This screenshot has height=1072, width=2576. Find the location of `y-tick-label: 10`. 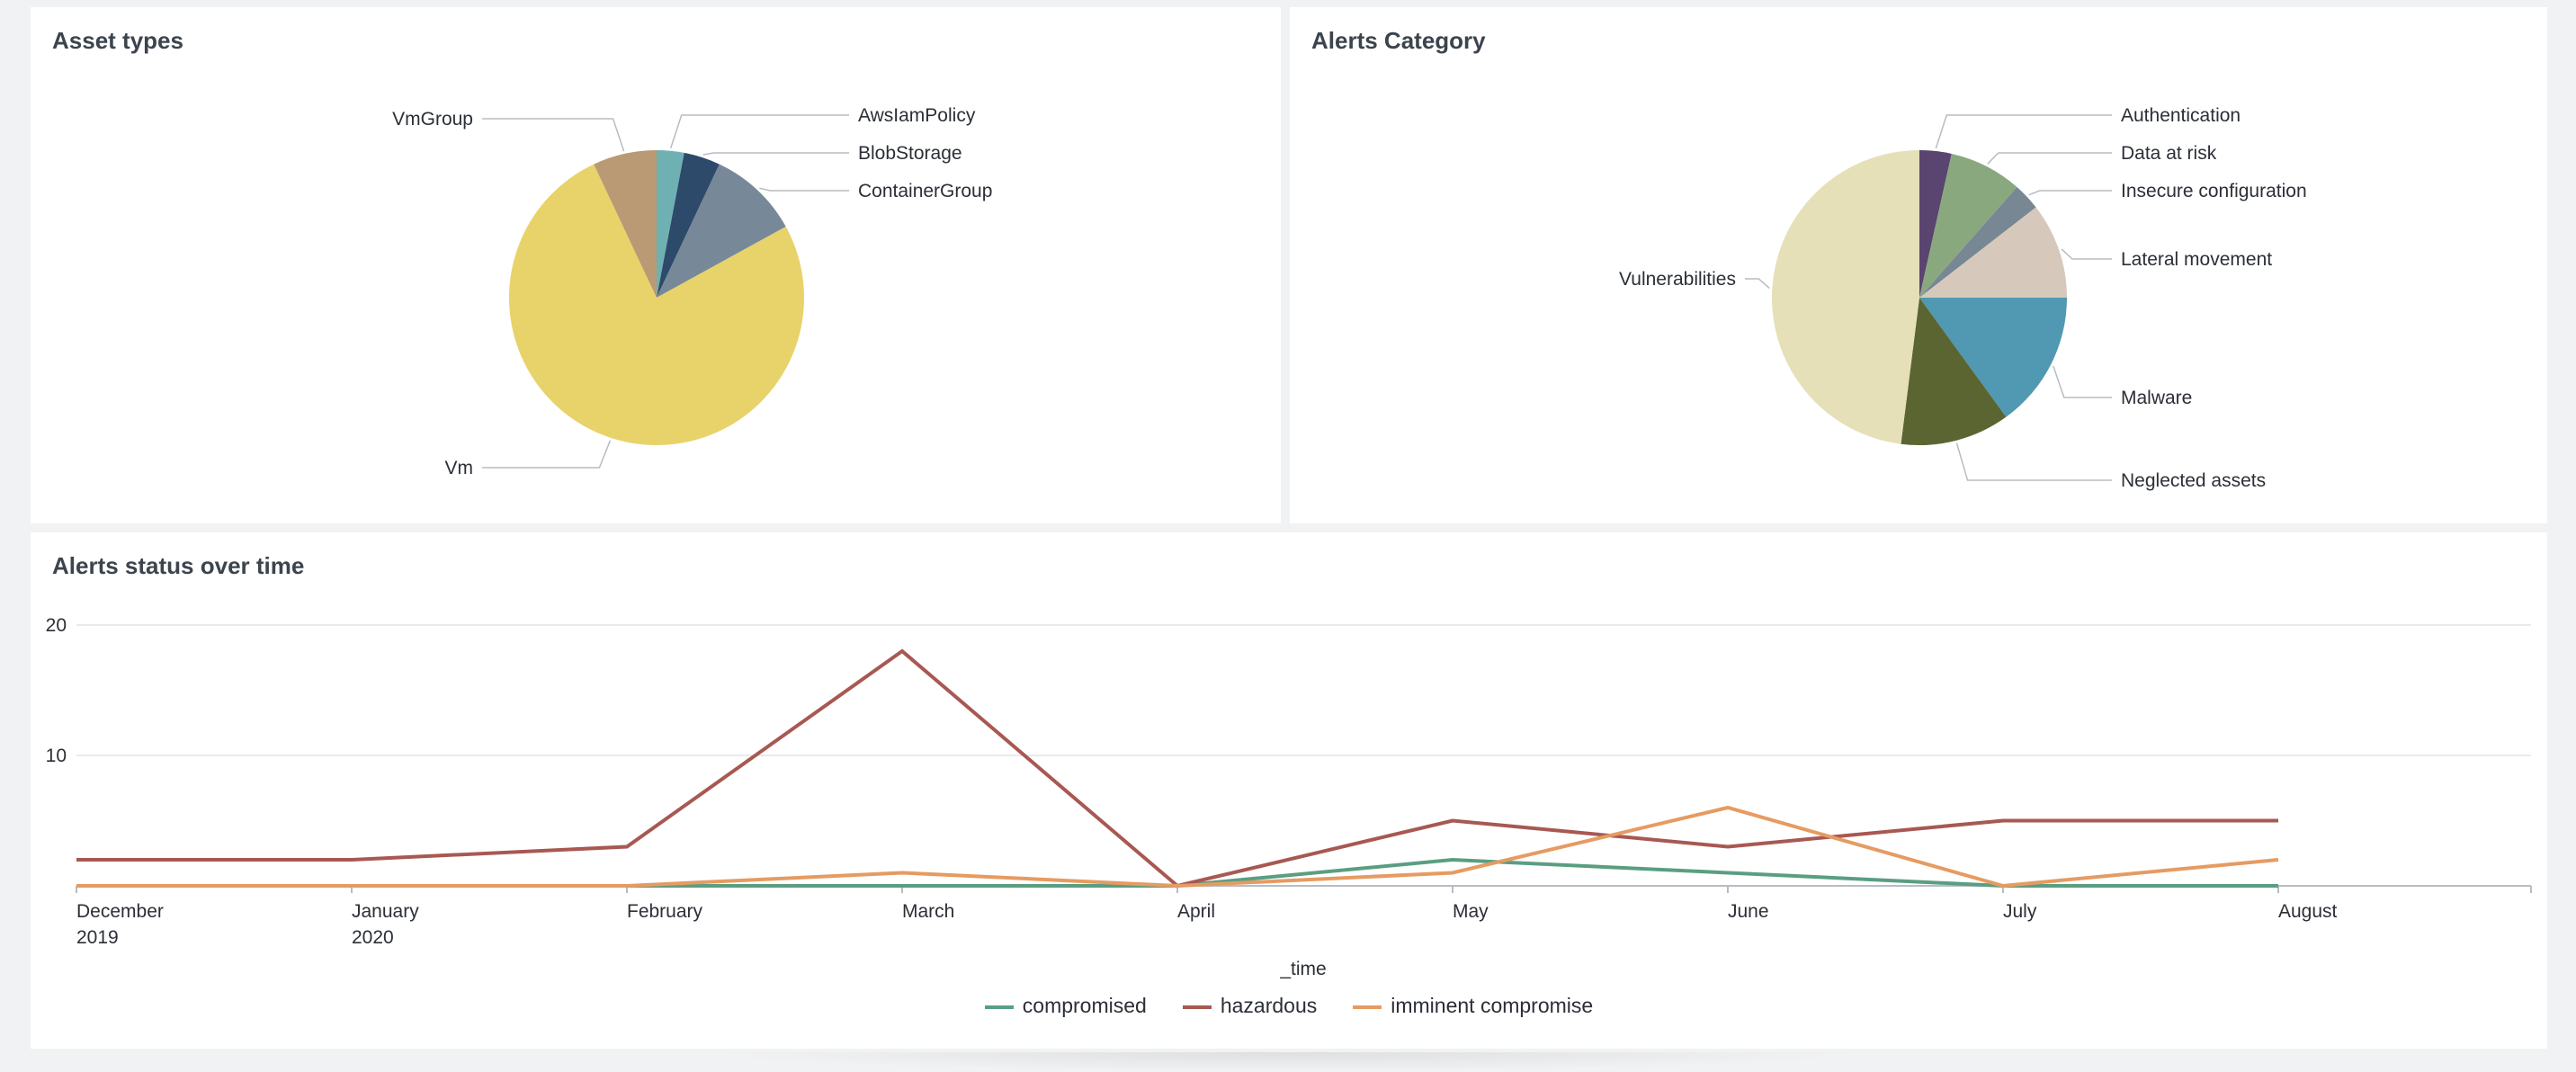

y-tick-label: 10 is located at coordinates (56, 756).